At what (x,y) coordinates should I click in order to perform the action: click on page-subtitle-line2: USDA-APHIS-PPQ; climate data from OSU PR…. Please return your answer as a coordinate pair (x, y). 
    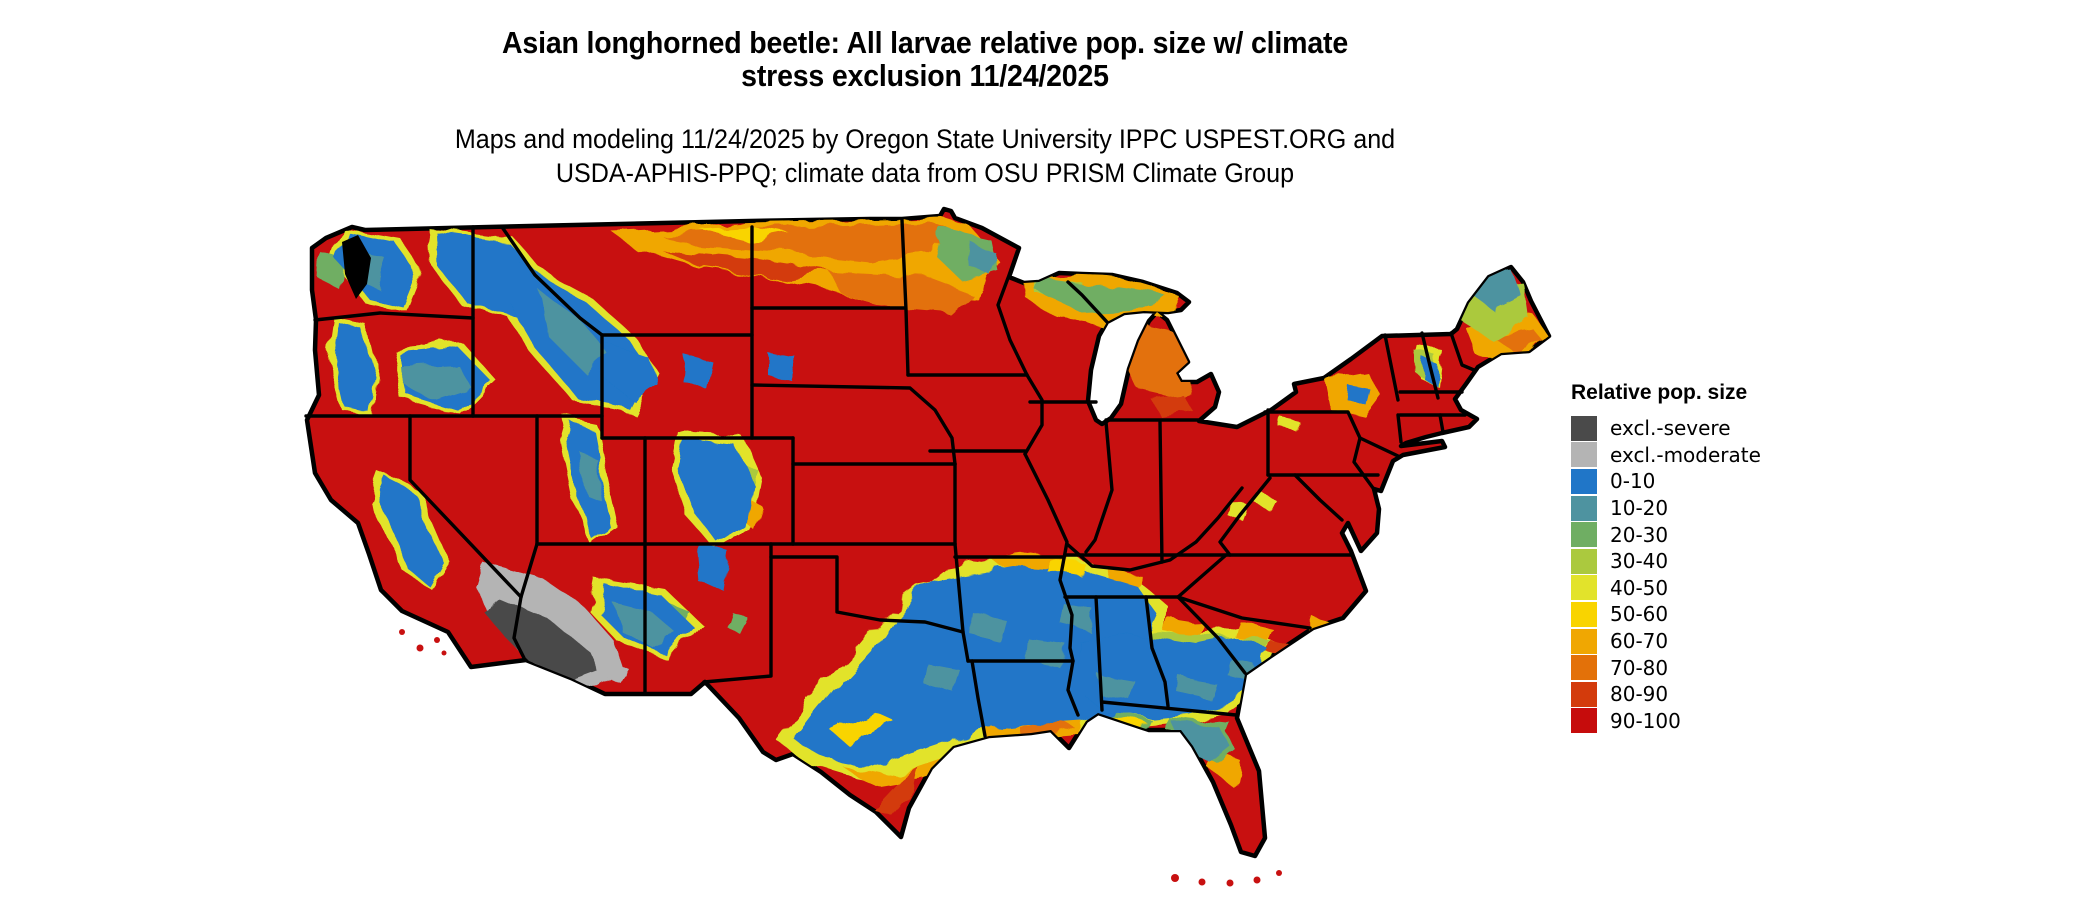
    Looking at the image, I should click on (925, 173).